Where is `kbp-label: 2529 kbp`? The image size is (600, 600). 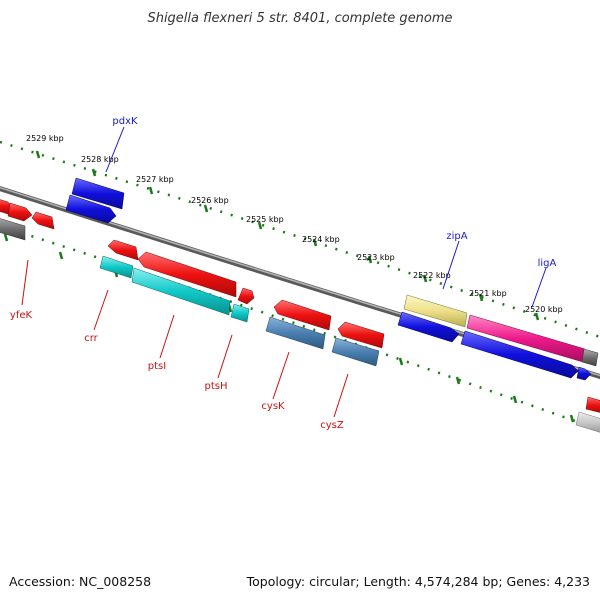
kbp-label: 2529 kbp is located at coordinates (45, 138).